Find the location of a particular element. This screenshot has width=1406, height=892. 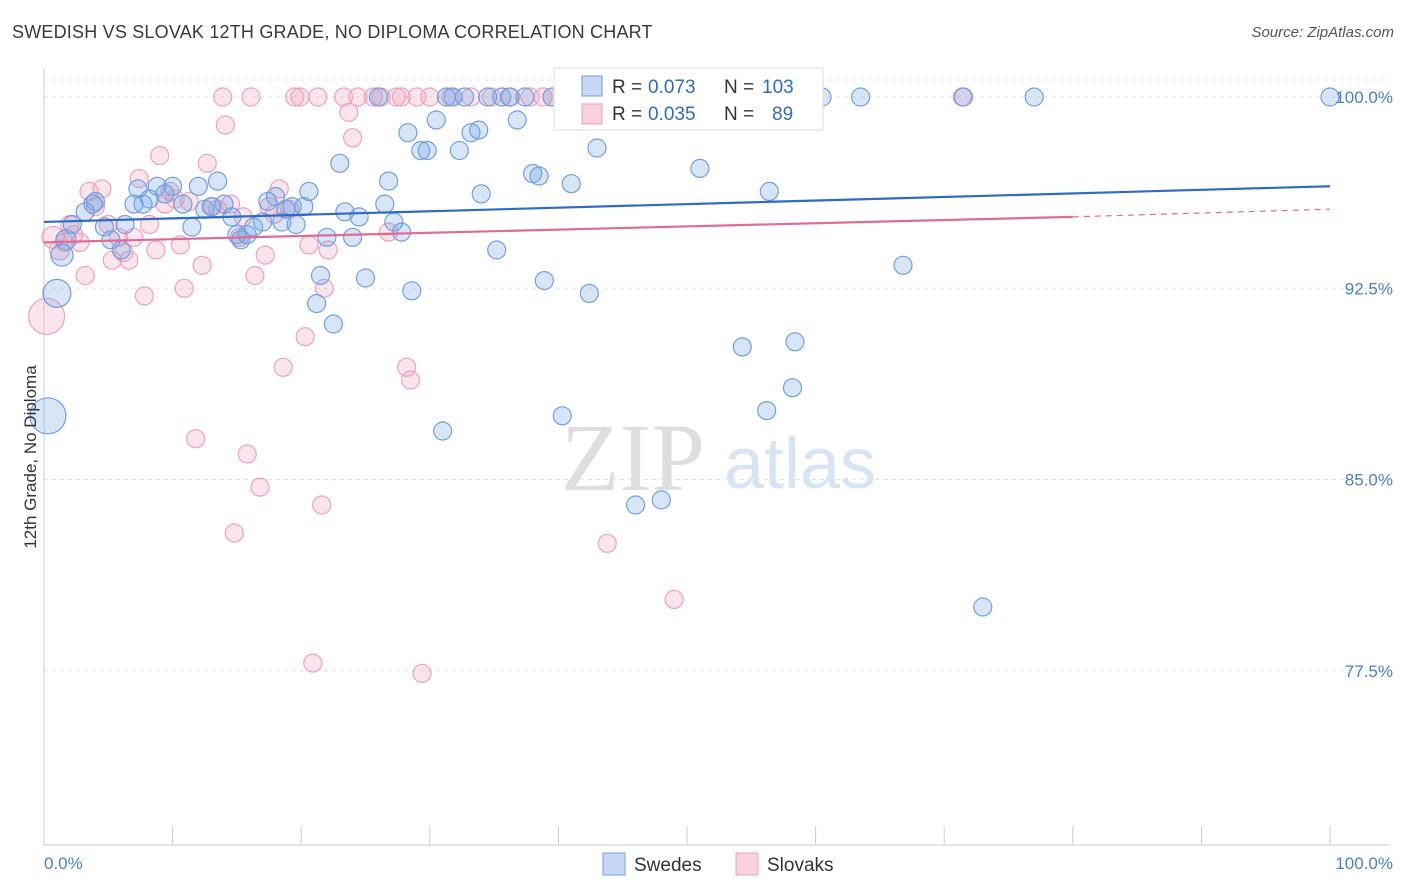

bottom-legend-swatch-slovaks is located at coordinates (747, 864).